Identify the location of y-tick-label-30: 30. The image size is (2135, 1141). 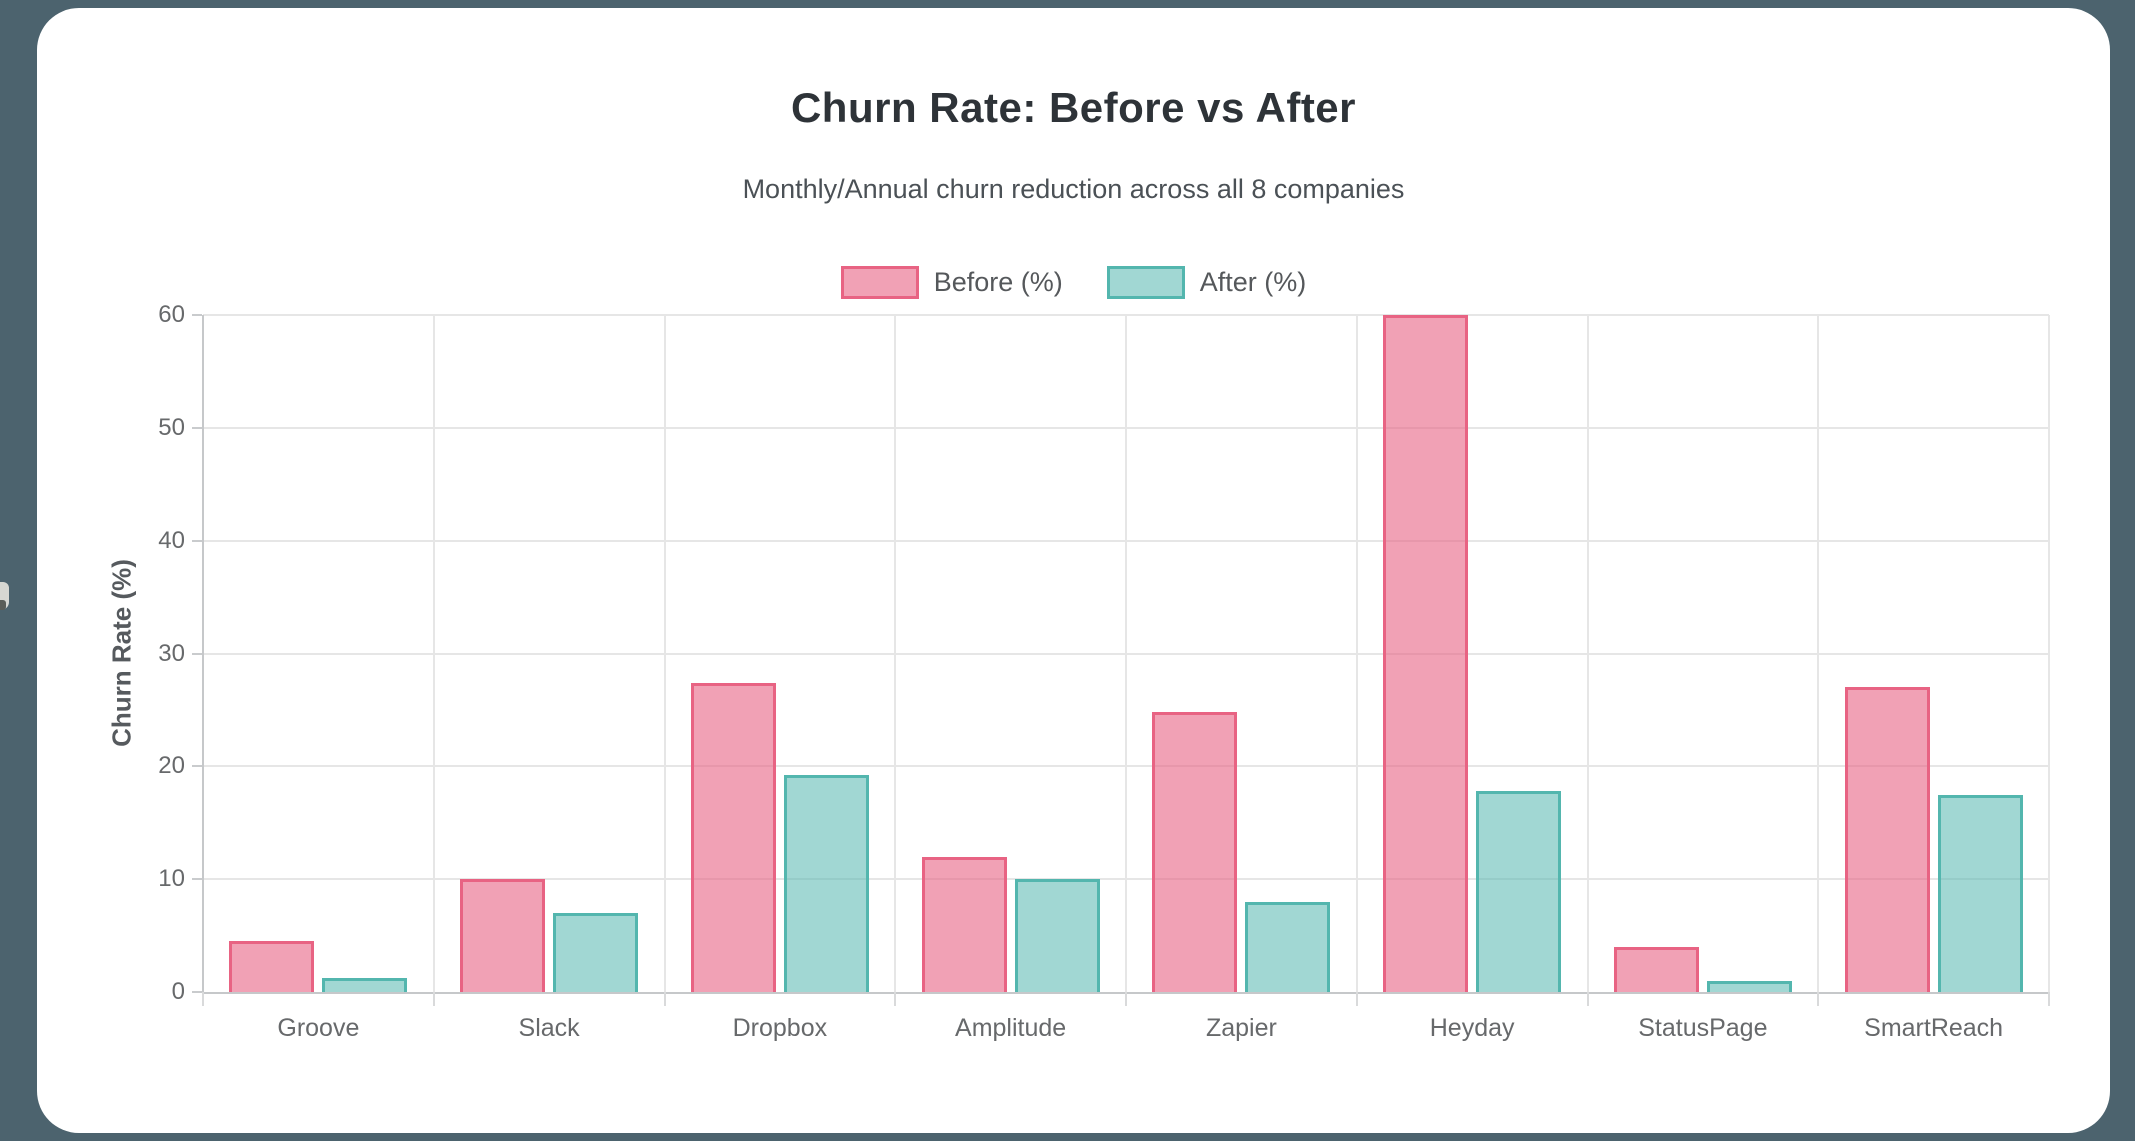
(171, 653).